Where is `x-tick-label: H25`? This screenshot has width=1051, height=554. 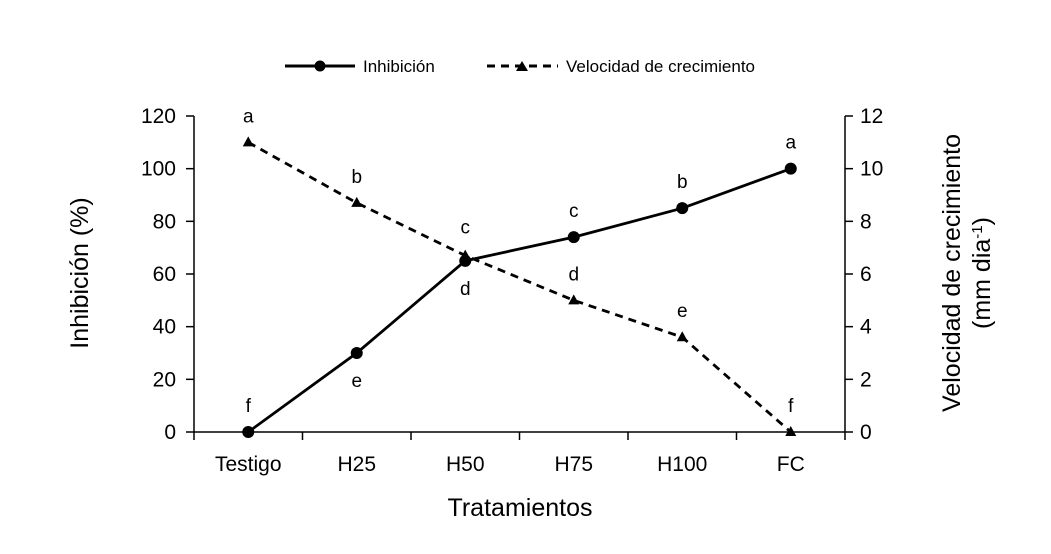
x-tick-label: H25 is located at coordinates (356, 464).